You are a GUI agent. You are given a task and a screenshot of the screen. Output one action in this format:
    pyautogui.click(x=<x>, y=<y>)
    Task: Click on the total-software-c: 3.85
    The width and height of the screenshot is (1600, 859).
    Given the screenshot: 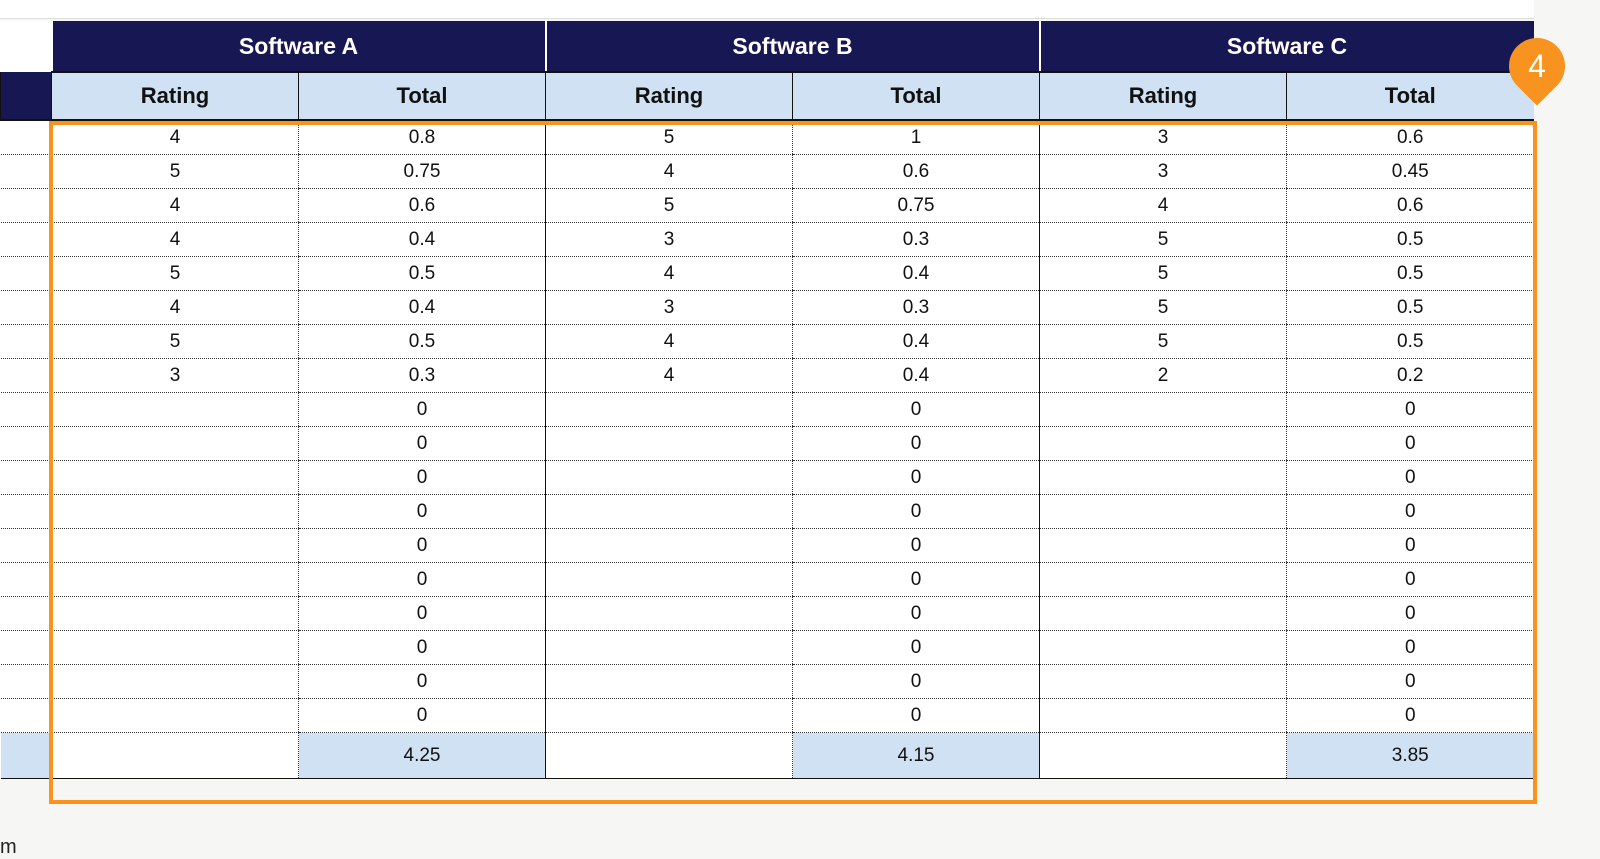 What is the action you would take?
    pyautogui.click(x=1410, y=755)
    